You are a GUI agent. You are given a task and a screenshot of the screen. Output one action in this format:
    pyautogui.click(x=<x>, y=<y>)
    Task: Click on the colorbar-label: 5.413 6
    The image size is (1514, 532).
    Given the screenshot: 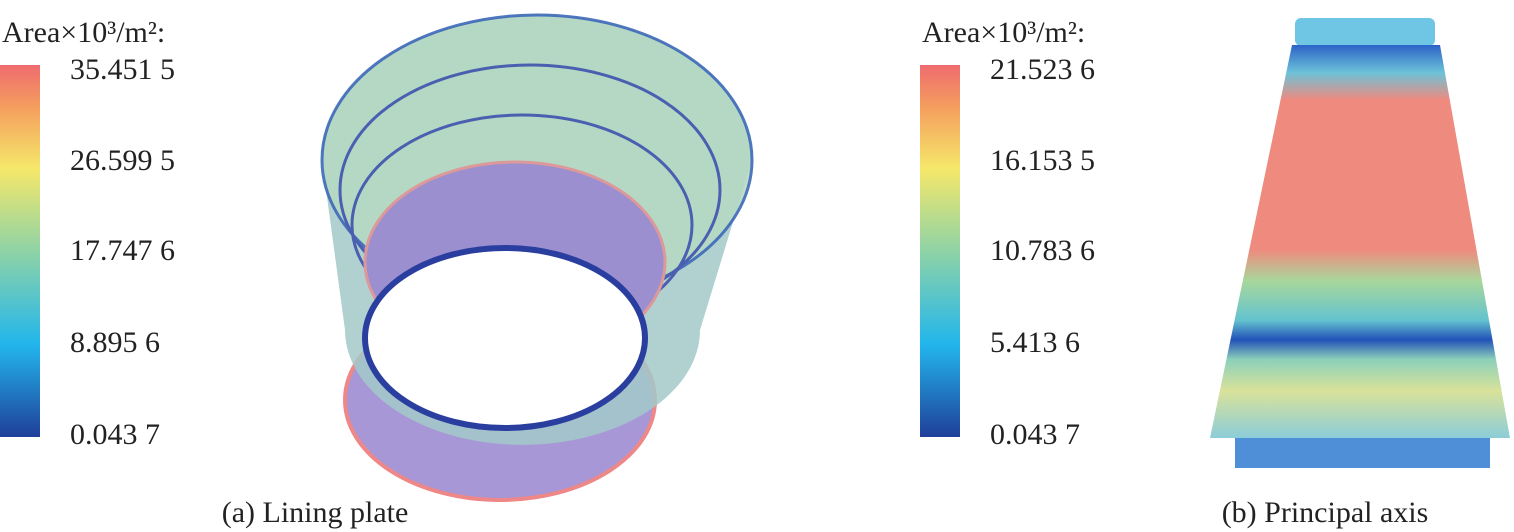 What is the action you would take?
    pyautogui.click(x=1035, y=342)
    